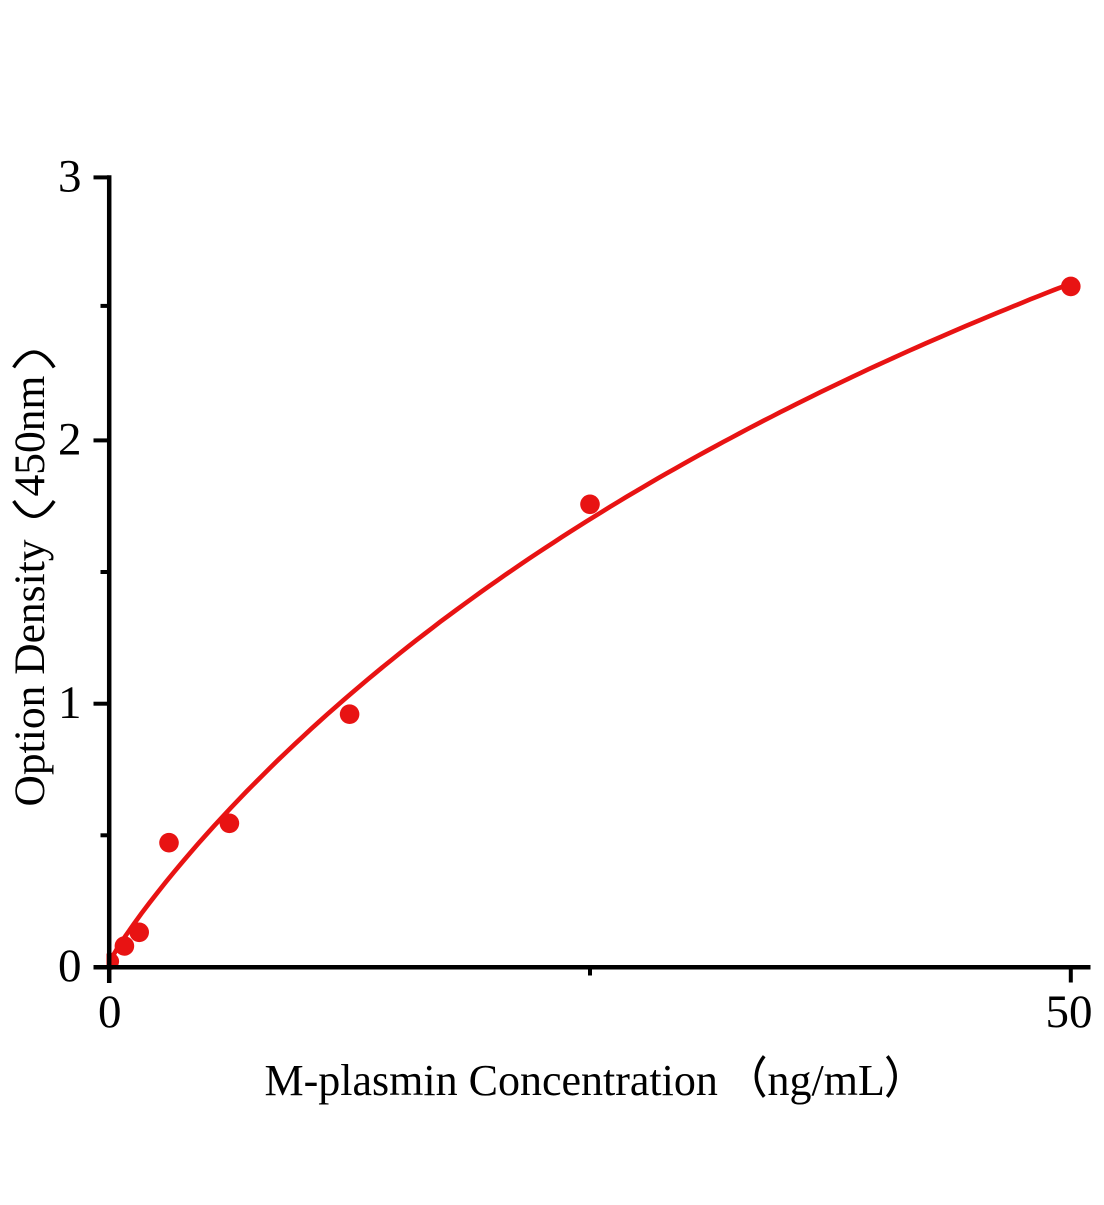 The width and height of the screenshot is (1104, 1205). What do you see at coordinates (491, 1080) in the screenshot?
I see `svg-text: M-plasmin Concentration` at bounding box center [491, 1080].